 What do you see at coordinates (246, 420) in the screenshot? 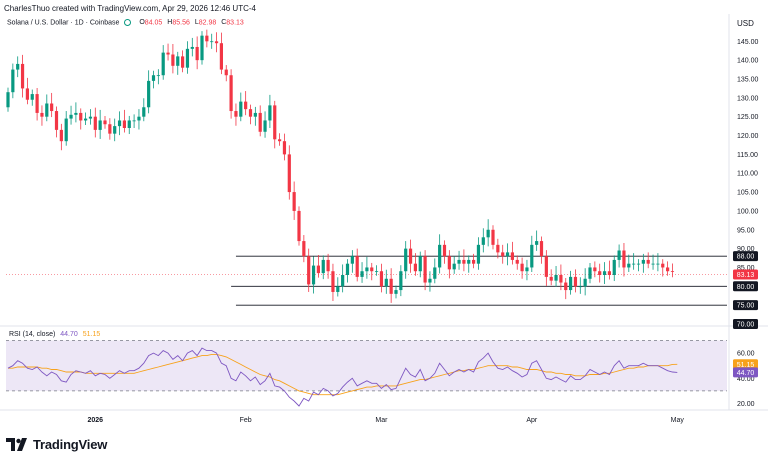
I see `time-label: Feb` at bounding box center [246, 420].